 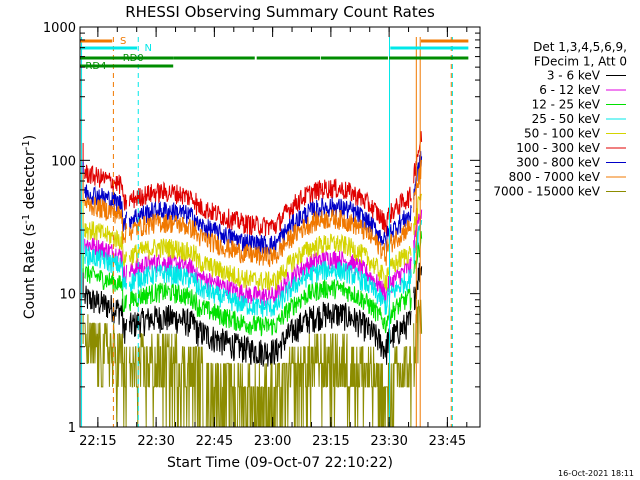 I want to click on y-tick-label: 100, so click(x=63, y=161).